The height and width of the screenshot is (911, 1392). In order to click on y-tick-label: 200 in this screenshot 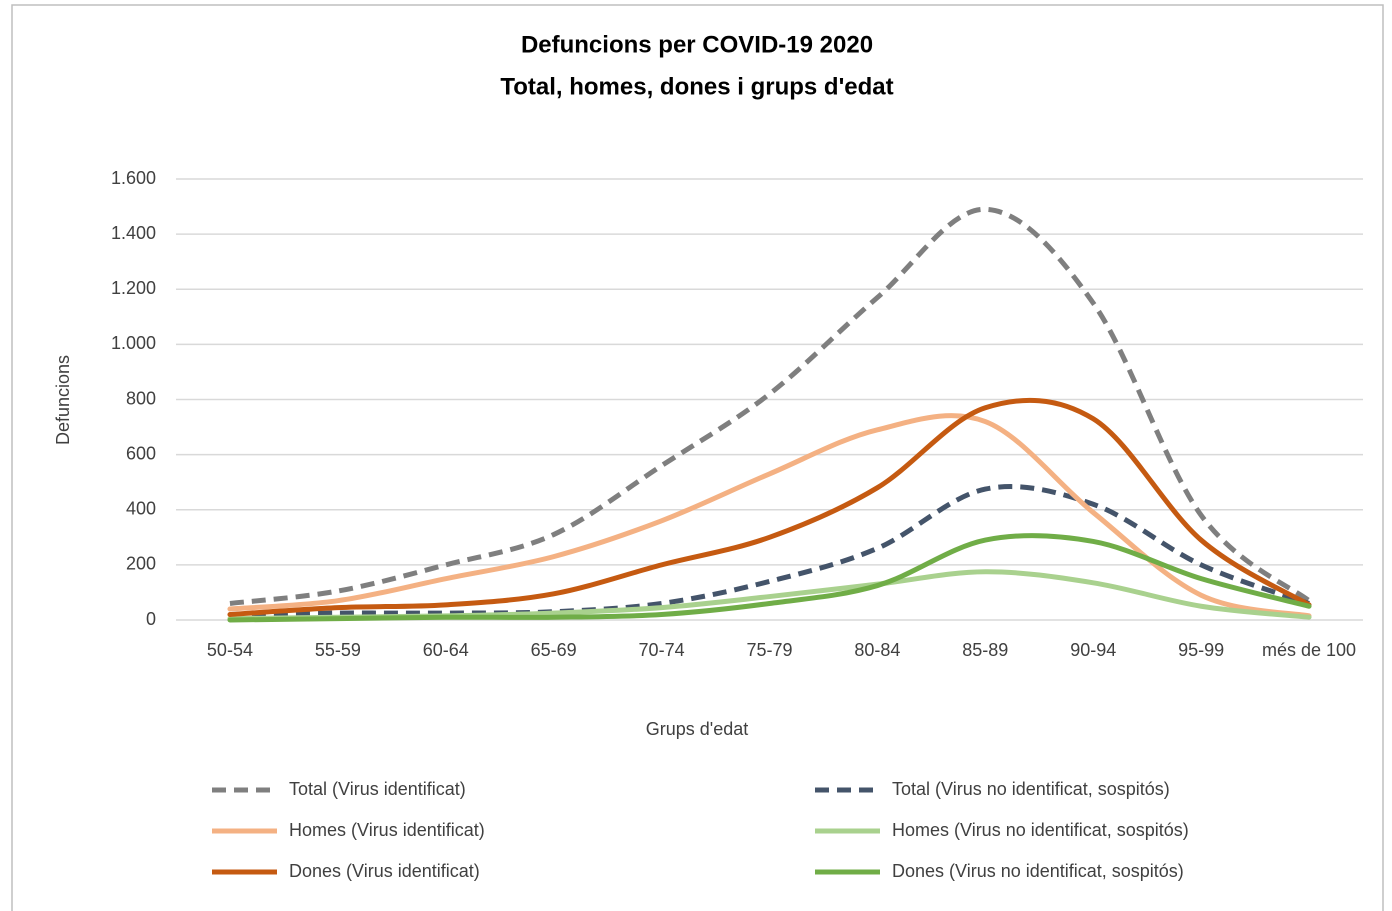, I will do `click(141, 564)`.